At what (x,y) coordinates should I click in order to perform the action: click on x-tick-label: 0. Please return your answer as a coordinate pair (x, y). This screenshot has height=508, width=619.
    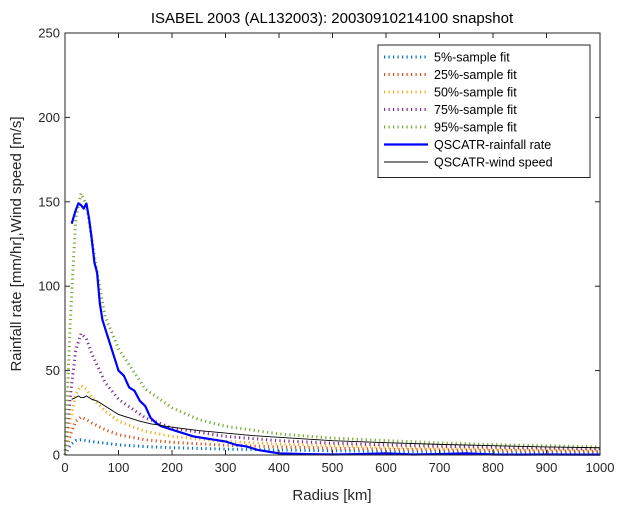
    Looking at the image, I should click on (64, 467).